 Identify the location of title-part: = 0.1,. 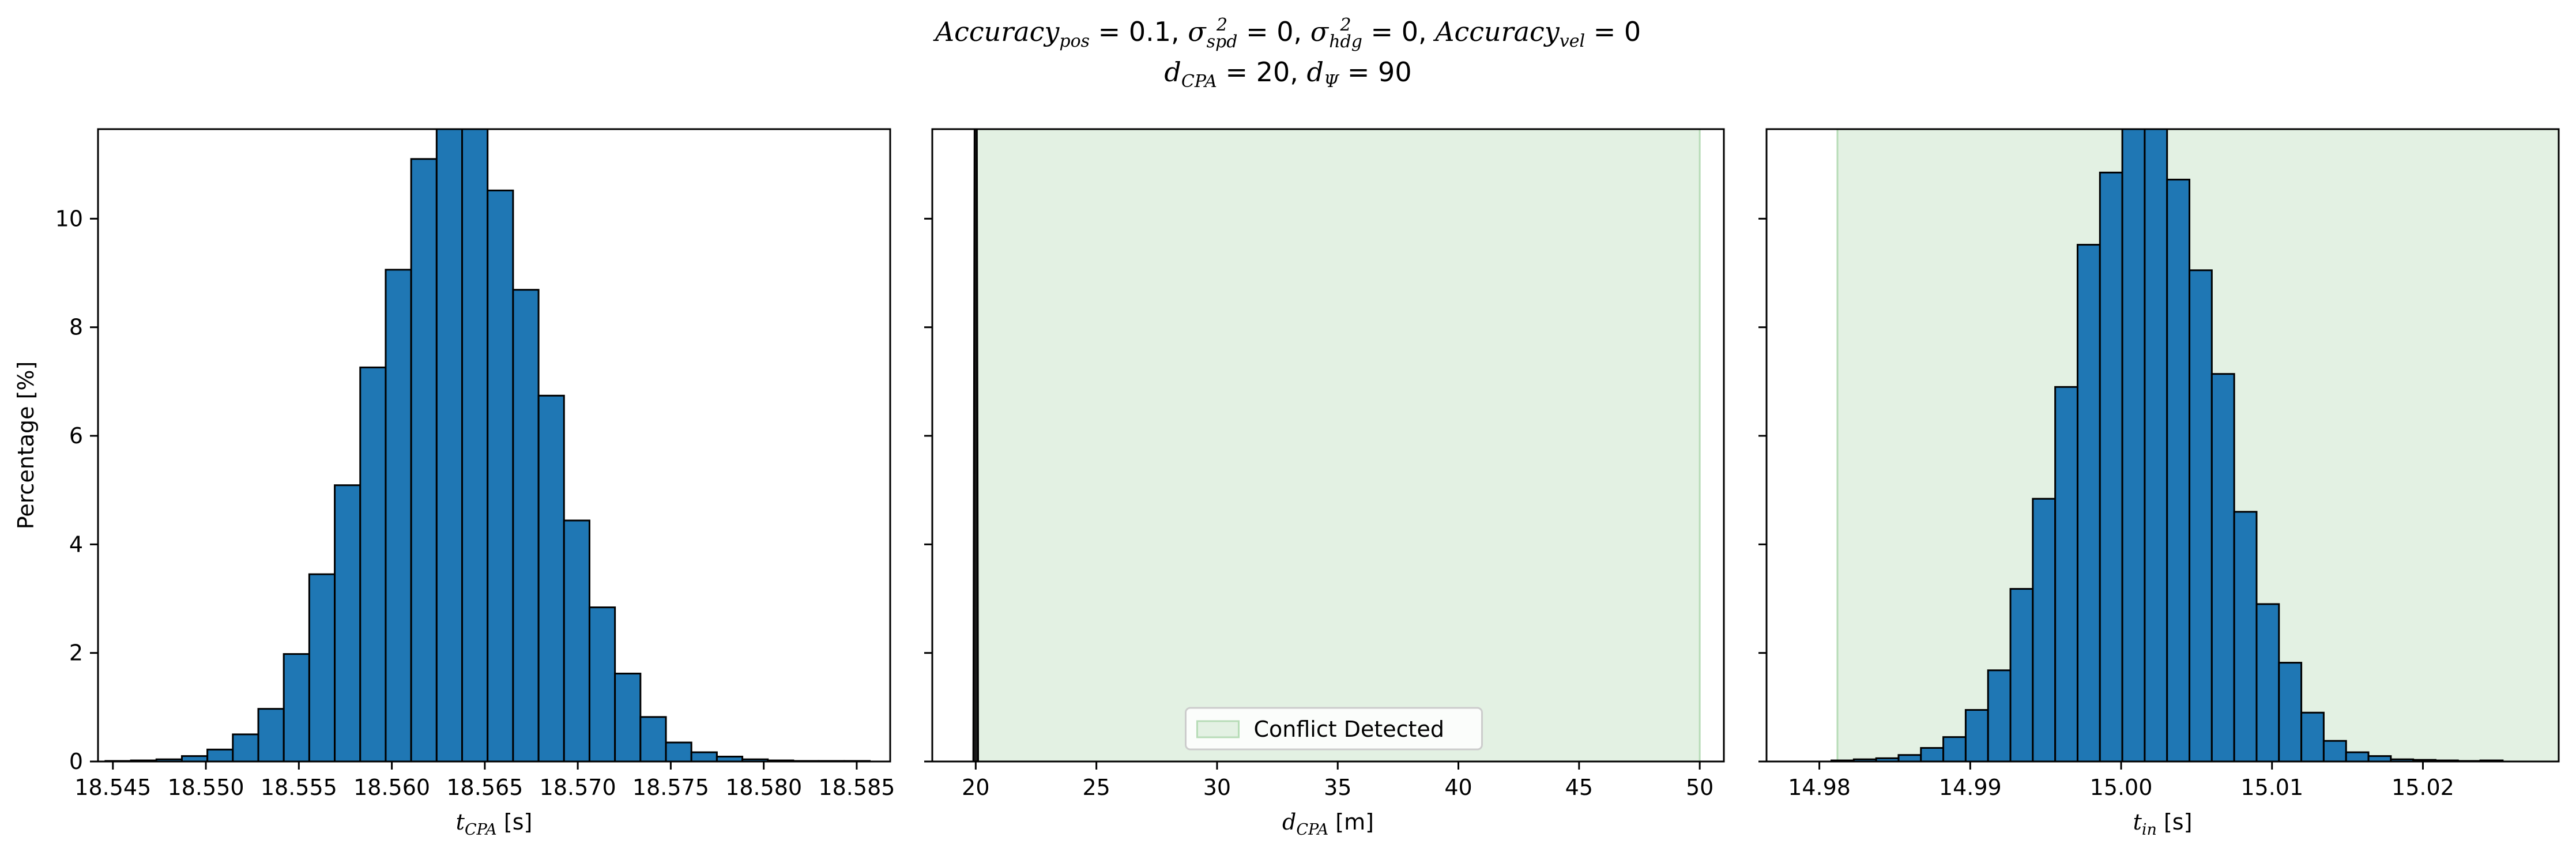
(1139, 32).